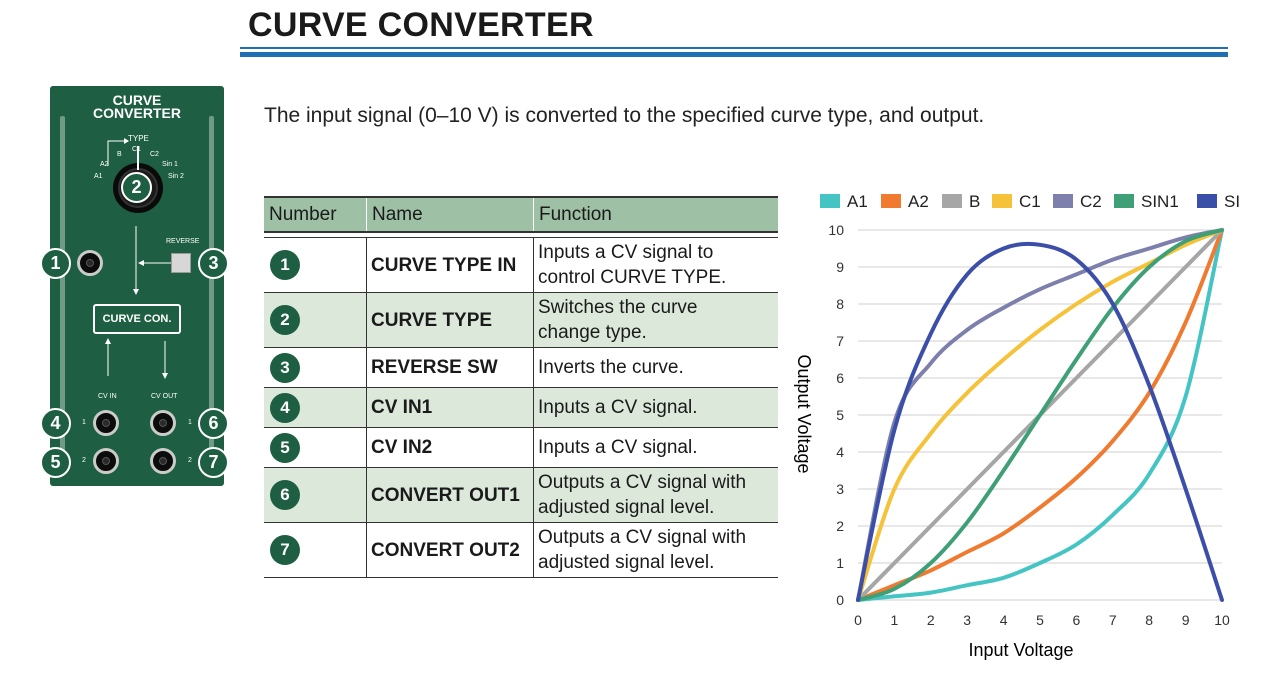 The height and width of the screenshot is (674, 1276). Describe the element at coordinates (1124, 201) in the screenshot. I see `legend-swatch-sin1` at that location.